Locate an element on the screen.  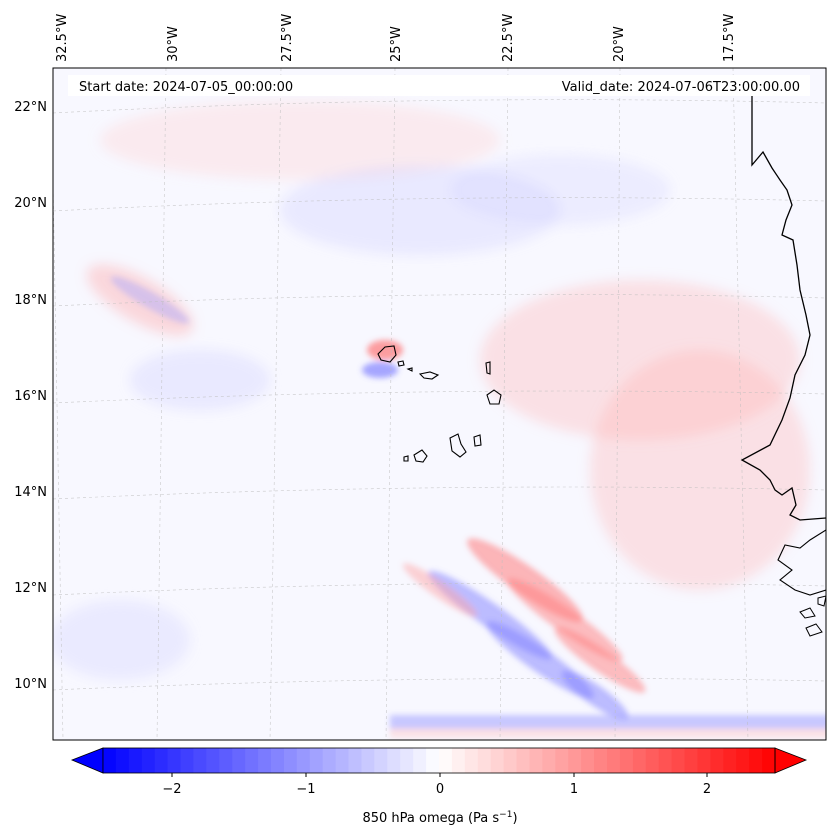
island-boa-vista is located at coordinates (494, 397).